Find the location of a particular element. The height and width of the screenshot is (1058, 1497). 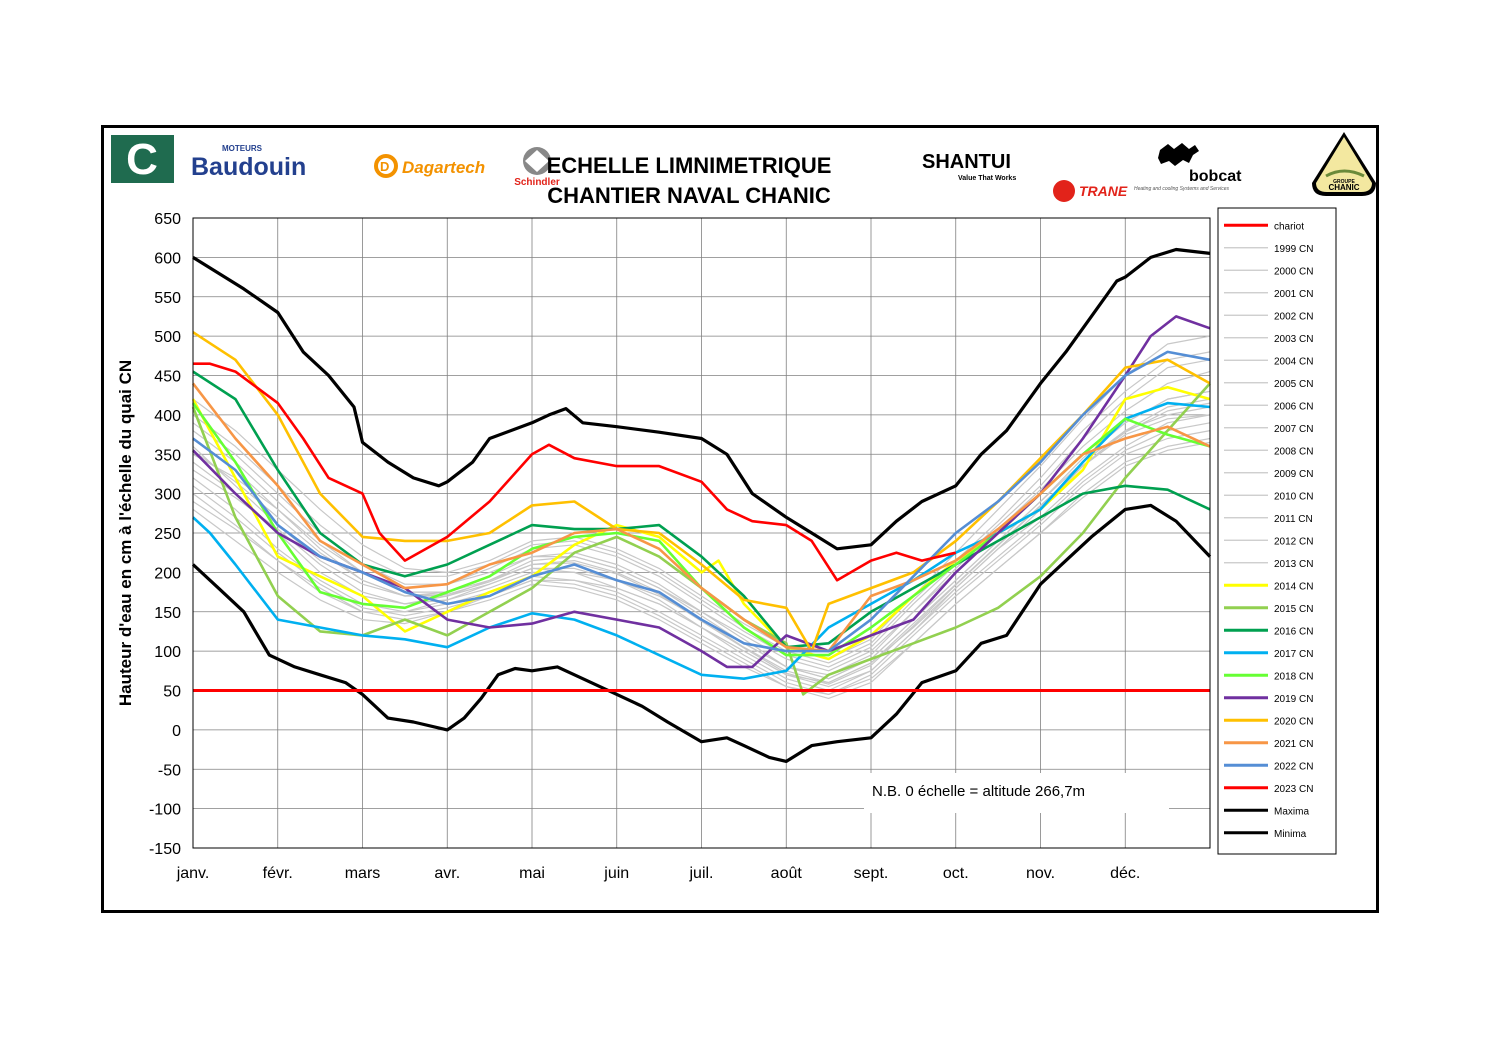

y-tick-label: 400 is located at coordinates (167, 416).